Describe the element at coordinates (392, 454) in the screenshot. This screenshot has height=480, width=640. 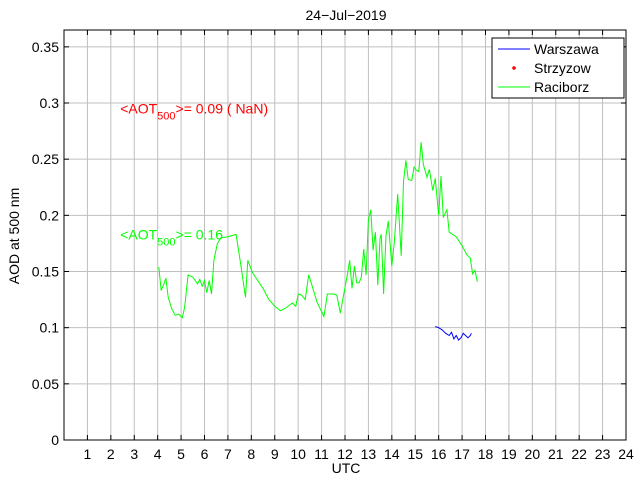
I see `x-tick-label: 14` at that location.